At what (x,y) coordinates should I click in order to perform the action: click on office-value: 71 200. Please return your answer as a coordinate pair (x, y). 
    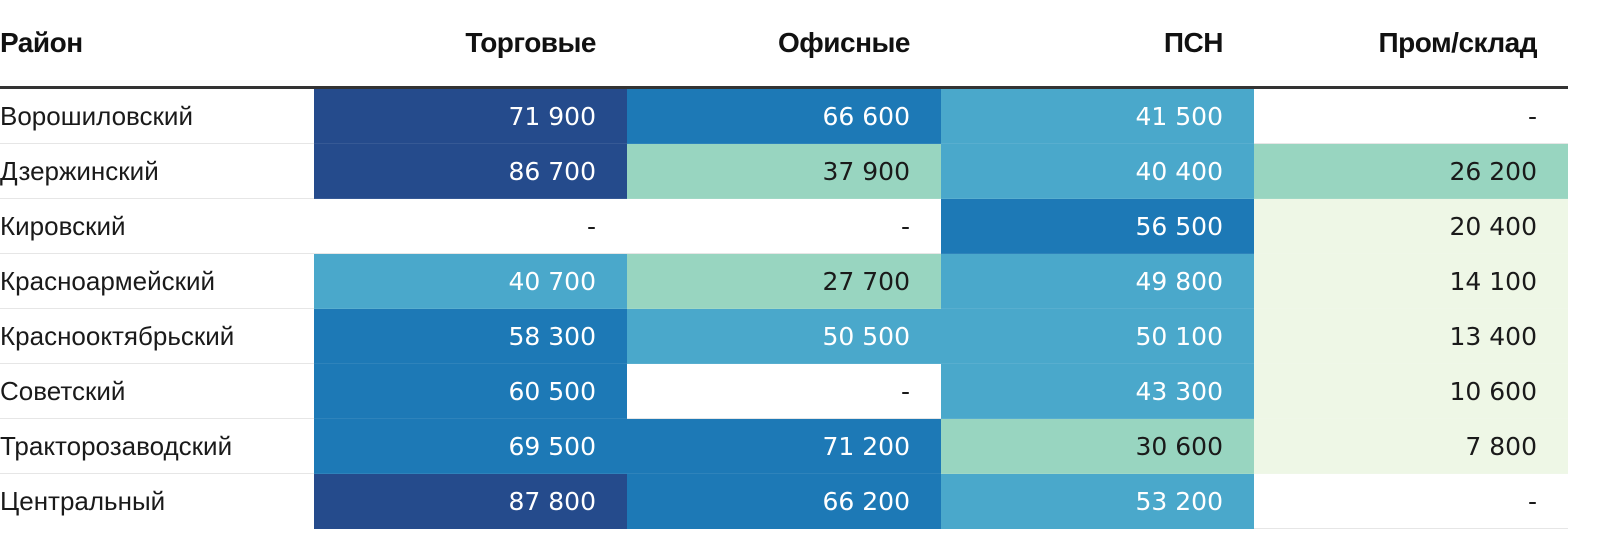
    Looking at the image, I should click on (784, 446).